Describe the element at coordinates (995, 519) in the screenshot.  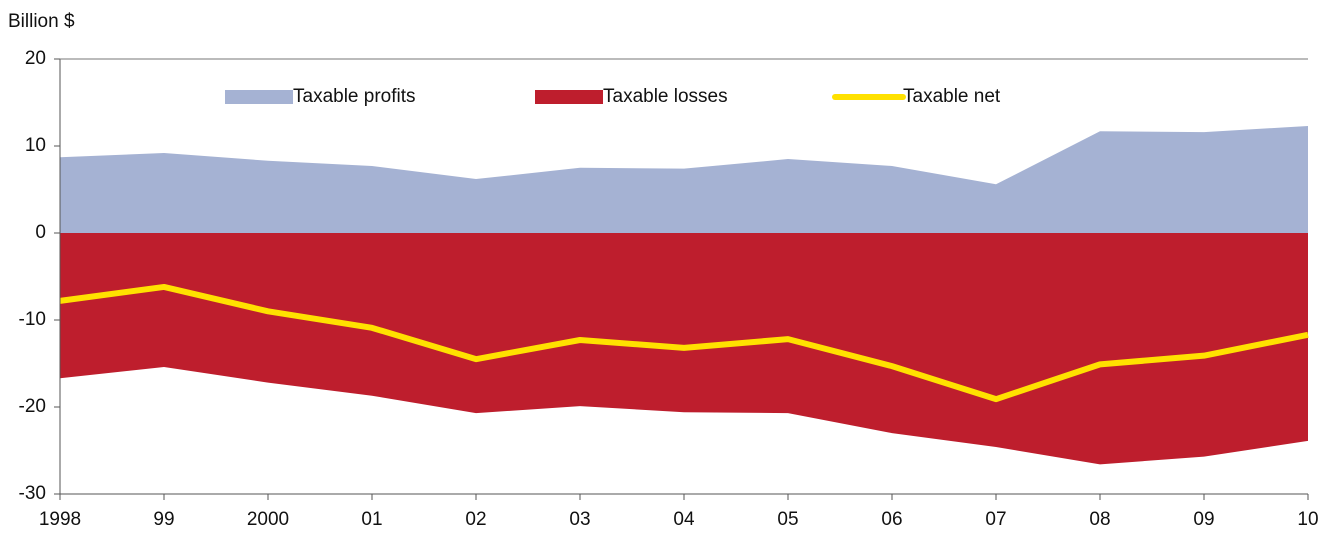
I see `x-tick-label: 07` at that location.